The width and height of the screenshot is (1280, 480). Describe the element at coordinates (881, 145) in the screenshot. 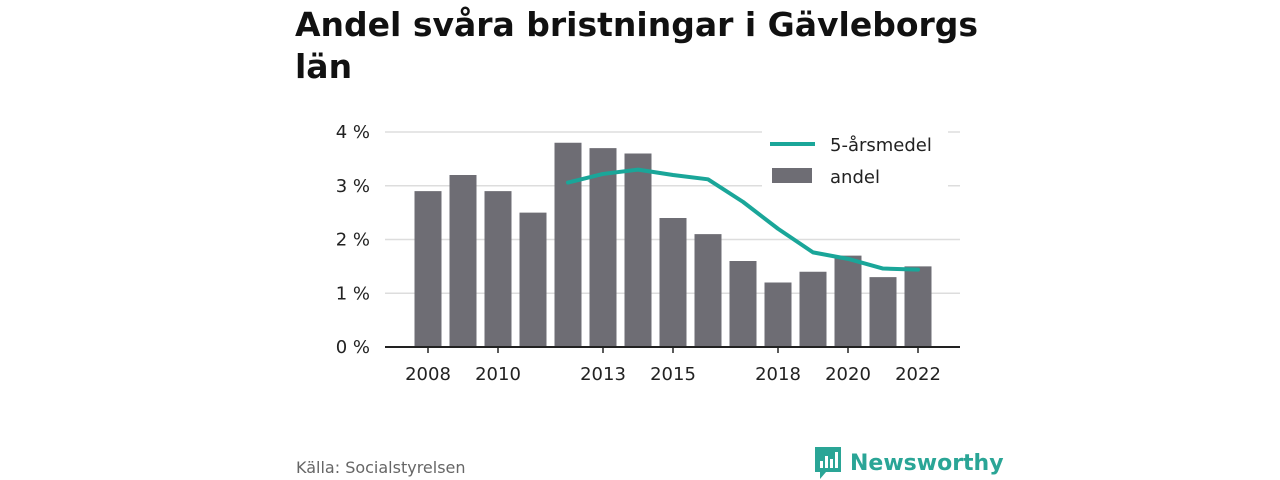

I see `legend-label-average: 5-årsmedel` at that location.